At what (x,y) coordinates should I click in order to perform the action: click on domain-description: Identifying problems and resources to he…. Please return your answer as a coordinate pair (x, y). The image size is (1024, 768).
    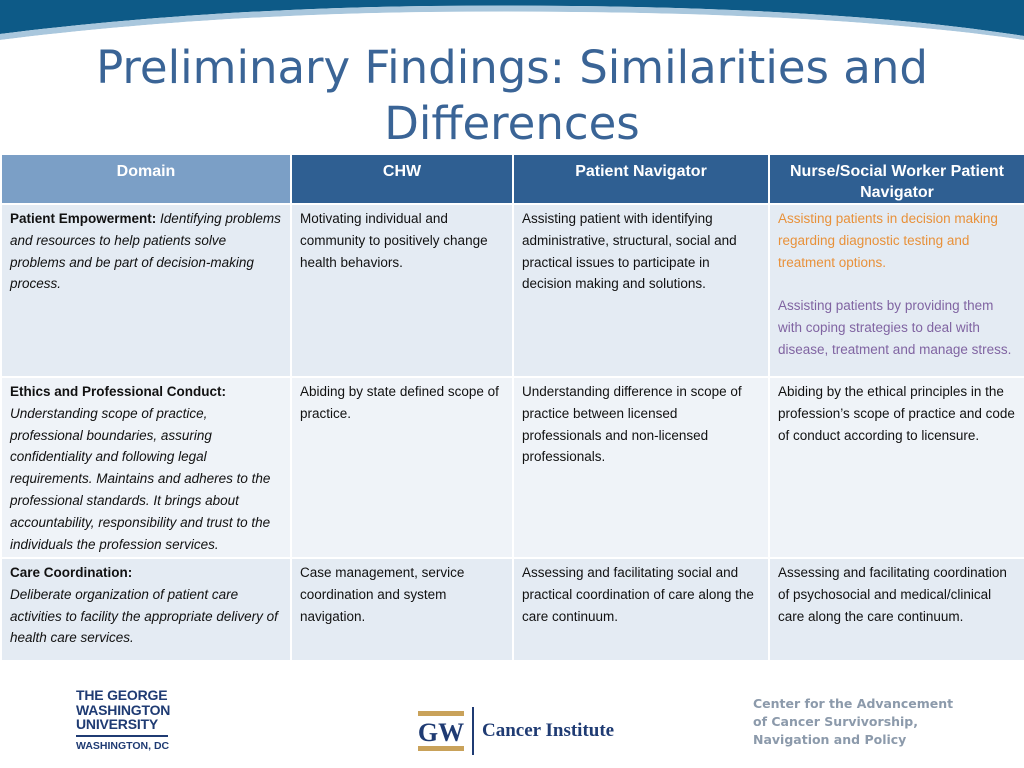
    Looking at the image, I should click on (145, 251).